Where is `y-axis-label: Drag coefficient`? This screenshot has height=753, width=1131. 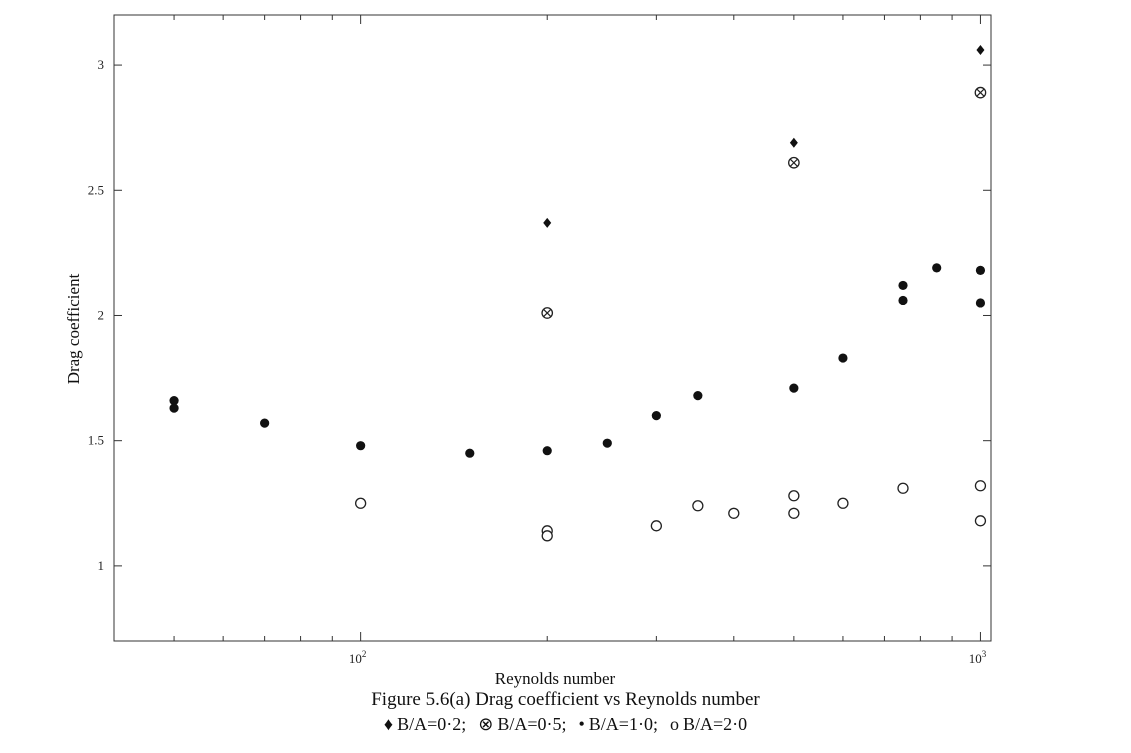 y-axis-label: Drag coefficient is located at coordinates (73, 328).